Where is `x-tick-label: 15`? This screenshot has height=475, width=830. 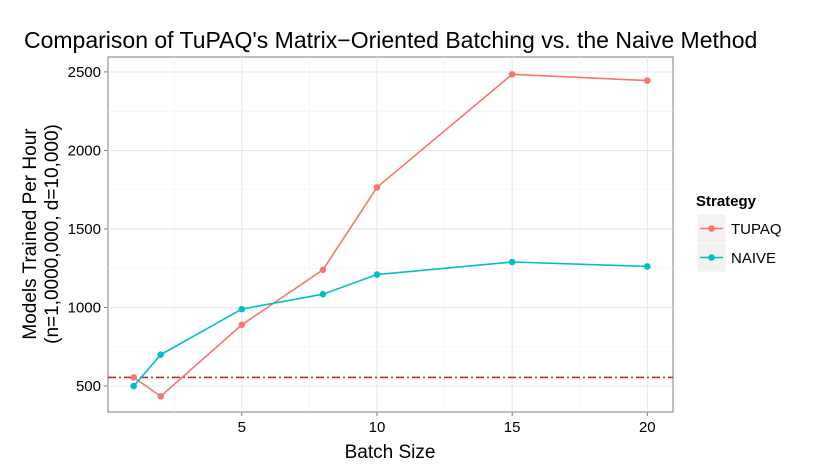
x-tick-label: 15 is located at coordinates (512, 427).